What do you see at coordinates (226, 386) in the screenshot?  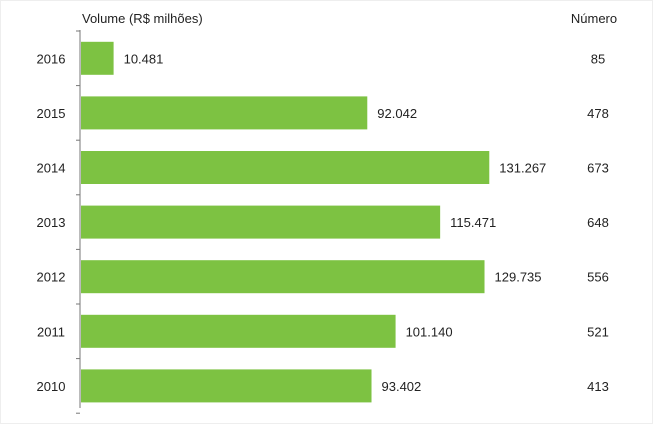 I see `bar-2010` at bounding box center [226, 386].